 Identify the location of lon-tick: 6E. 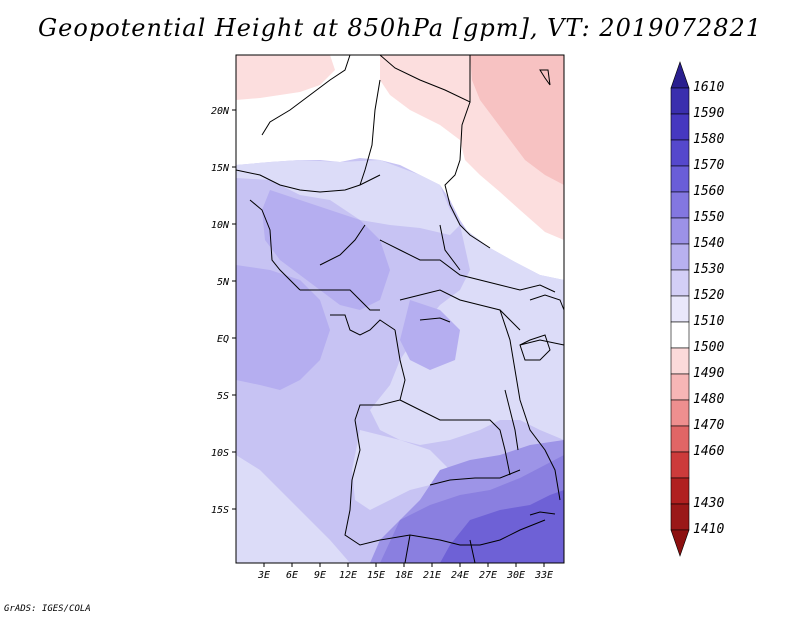
(292, 575).